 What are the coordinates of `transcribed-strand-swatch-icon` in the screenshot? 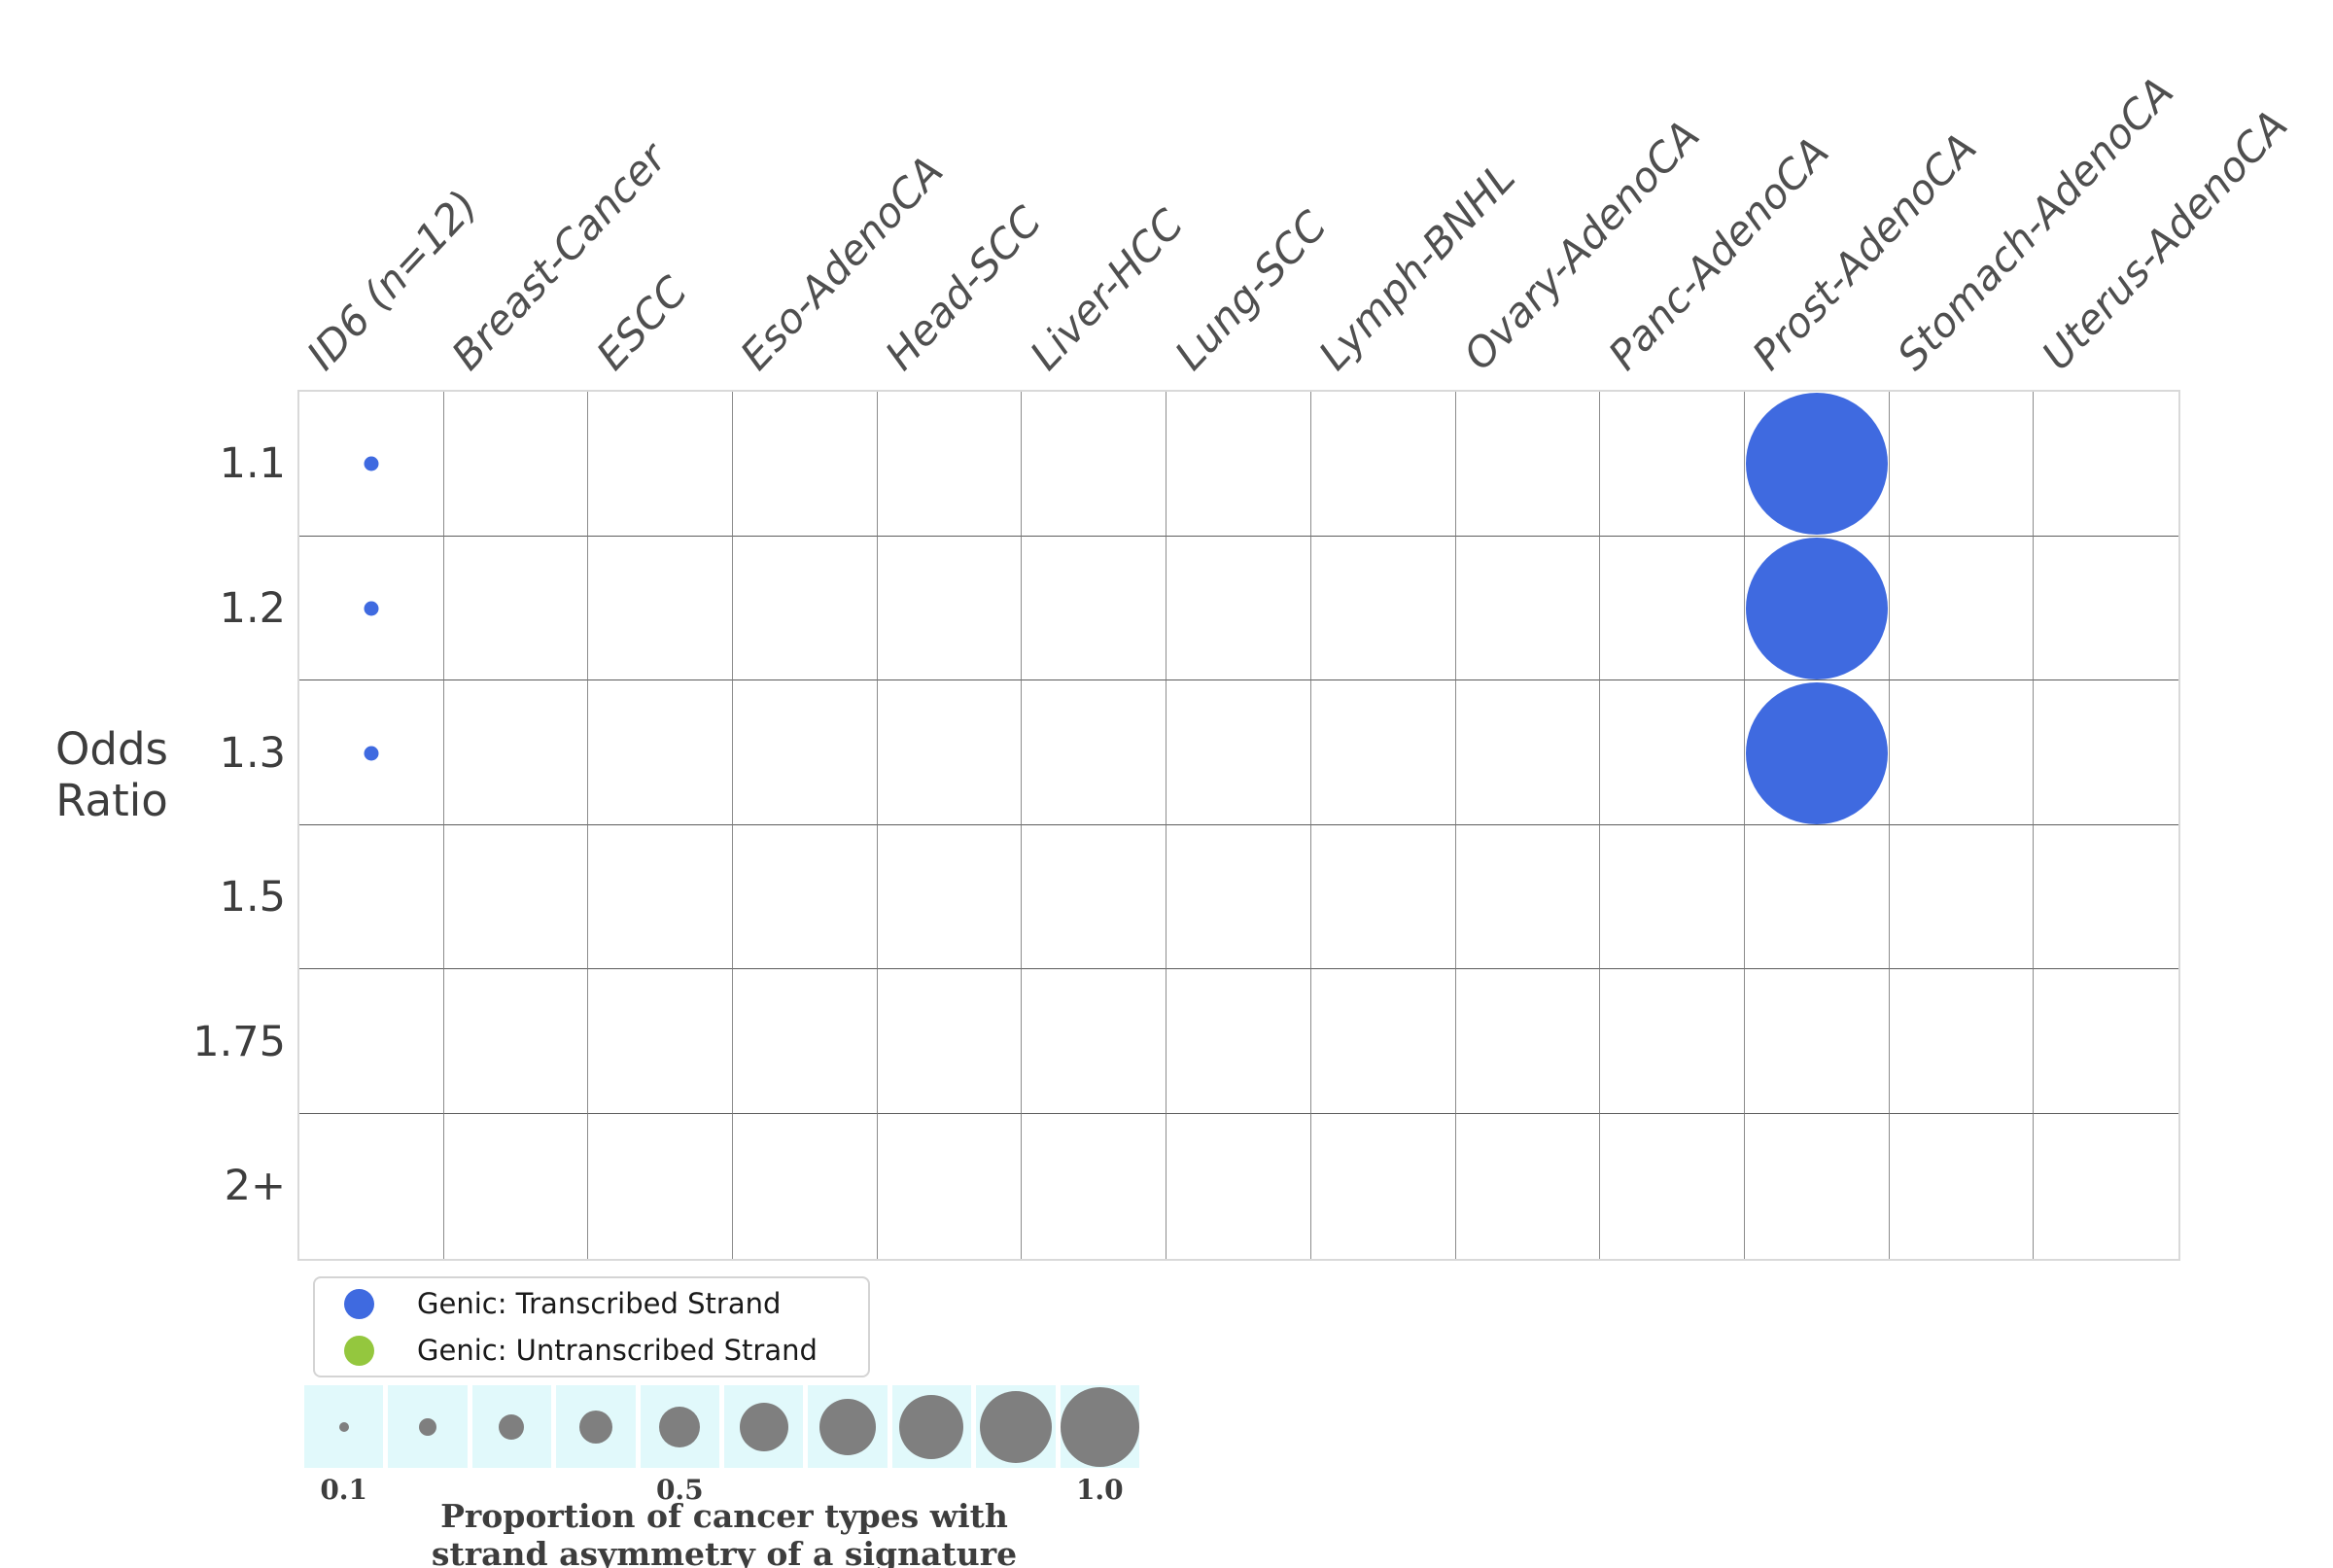 It's located at (359, 1303).